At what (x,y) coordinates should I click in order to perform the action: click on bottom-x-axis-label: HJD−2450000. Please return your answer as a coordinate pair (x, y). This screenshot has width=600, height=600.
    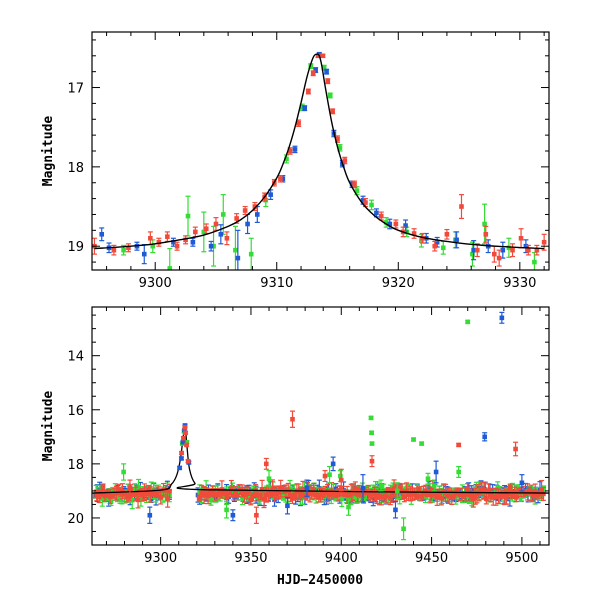
    Looking at the image, I should click on (320, 580).